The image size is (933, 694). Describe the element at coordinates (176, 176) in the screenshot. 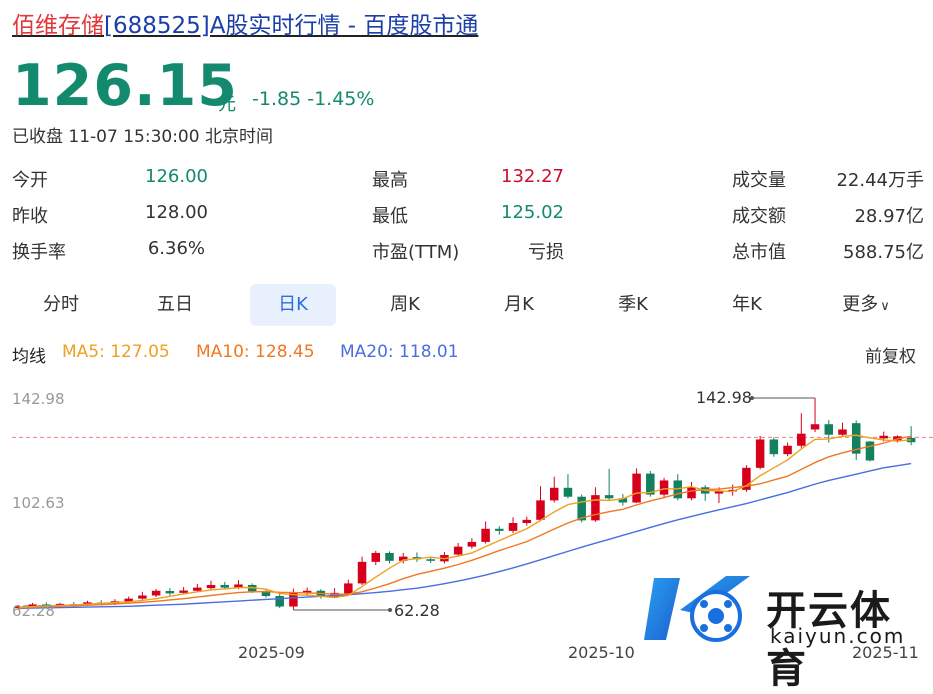

I see `stat-value: 126.00` at that location.